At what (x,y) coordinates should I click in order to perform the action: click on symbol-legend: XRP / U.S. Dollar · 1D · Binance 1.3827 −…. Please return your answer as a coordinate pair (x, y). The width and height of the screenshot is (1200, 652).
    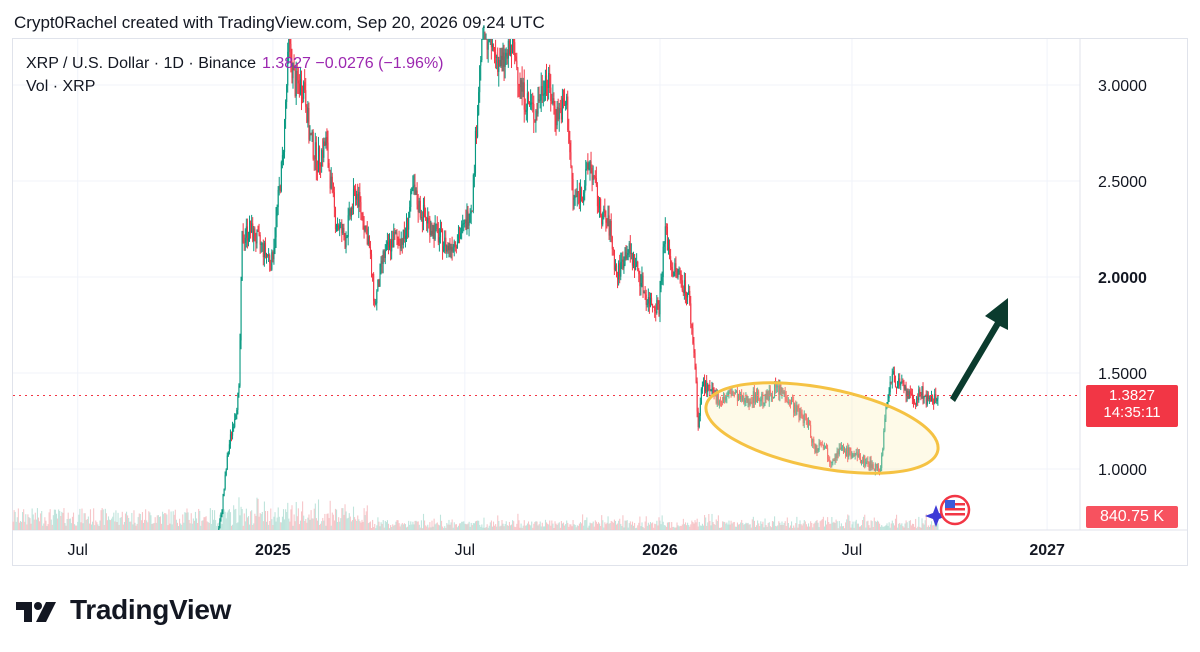
    Looking at the image, I should click on (235, 64).